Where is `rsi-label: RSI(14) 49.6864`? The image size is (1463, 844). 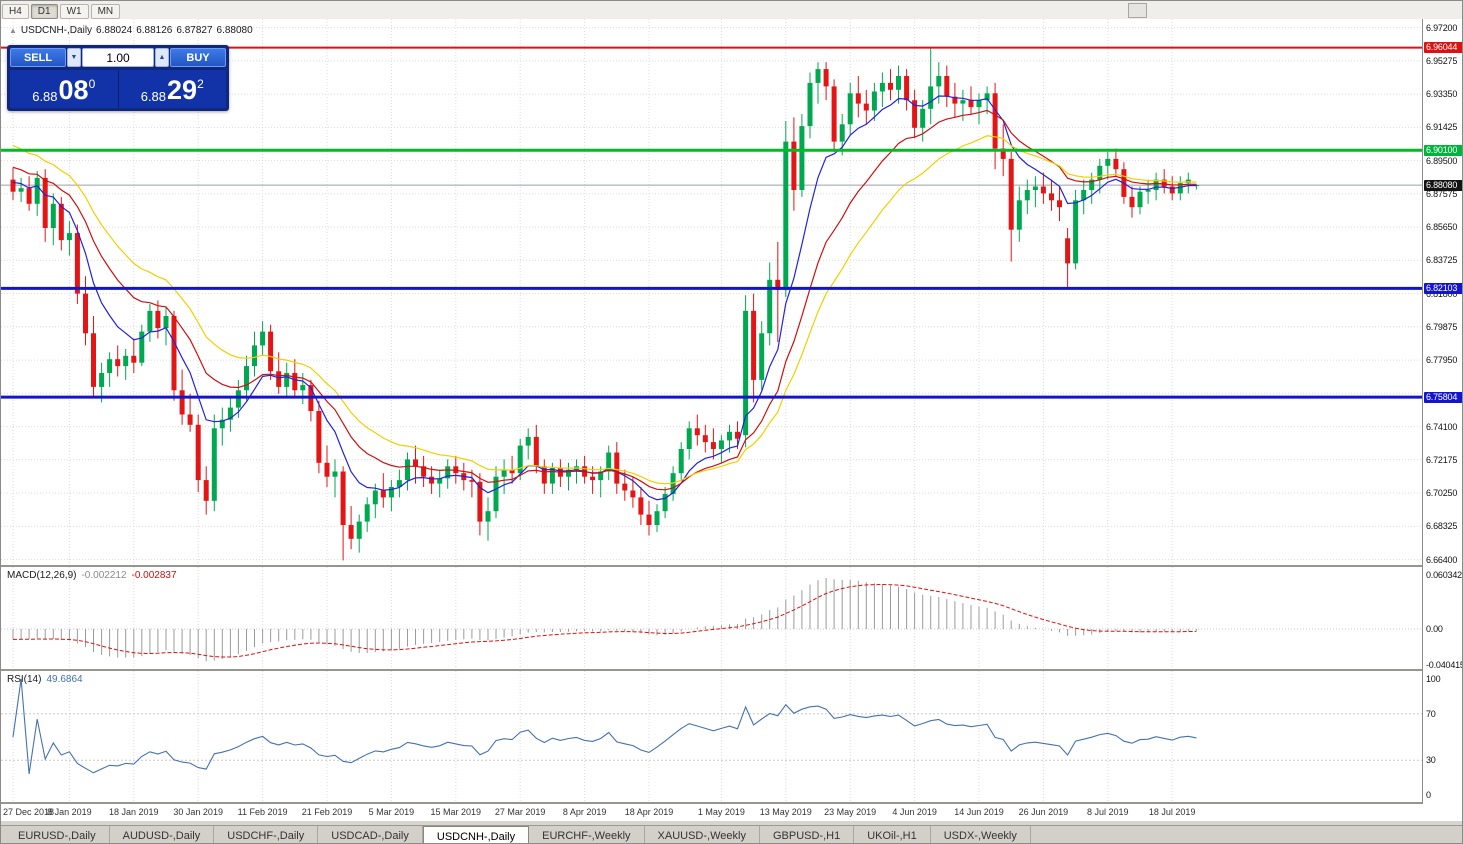
rsi-label: RSI(14) 49.6864 is located at coordinates (45, 679).